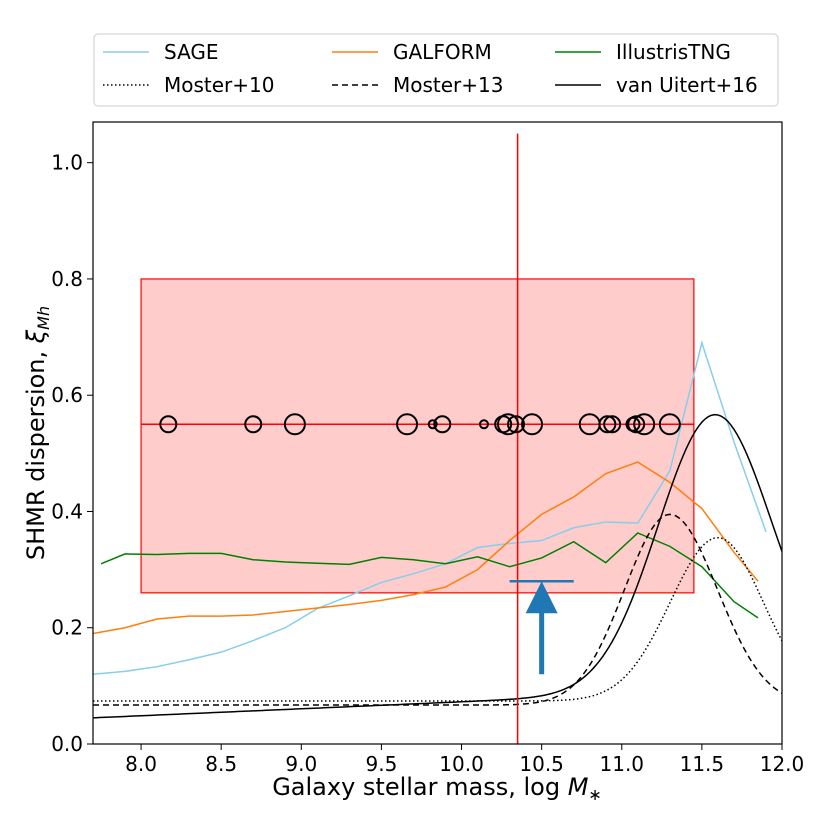 Image resolution: width=830 pixels, height=824 pixels. What do you see at coordinates (702, 764) in the screenshot?
I see `x-tick-label-11.5: 11.5` at bounding box center [702, 764].